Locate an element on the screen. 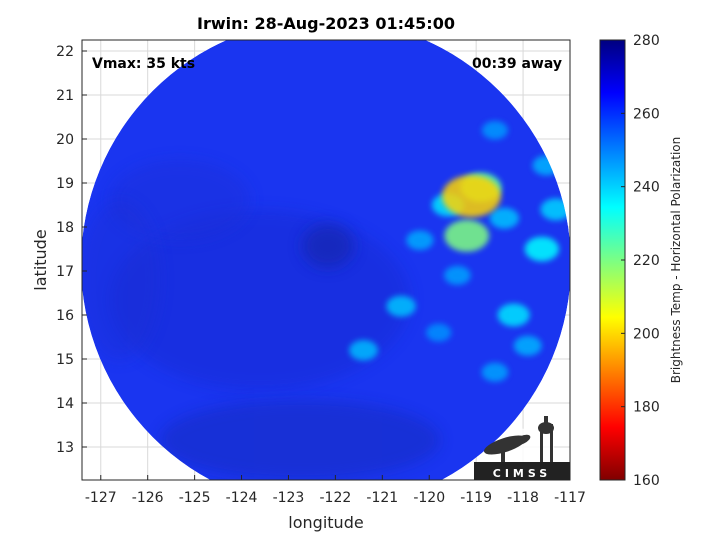  y-tick-label: 22 is located at coordinates (65, 52).